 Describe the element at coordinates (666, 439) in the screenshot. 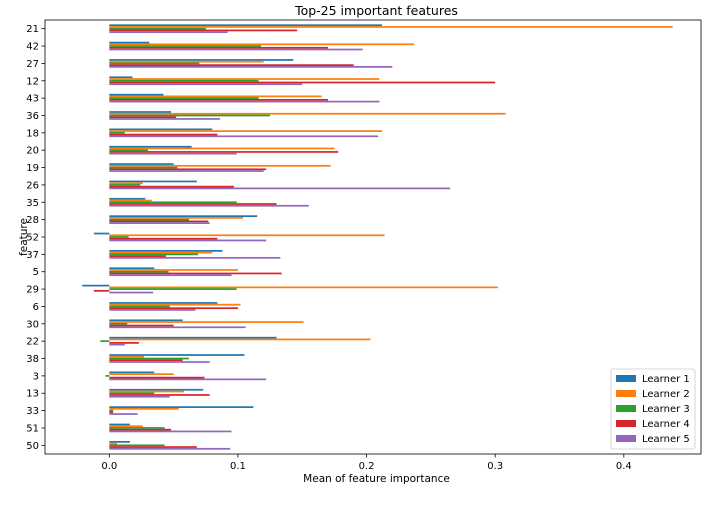

I see `legend-label-learner-5: Learner 5` at that location.